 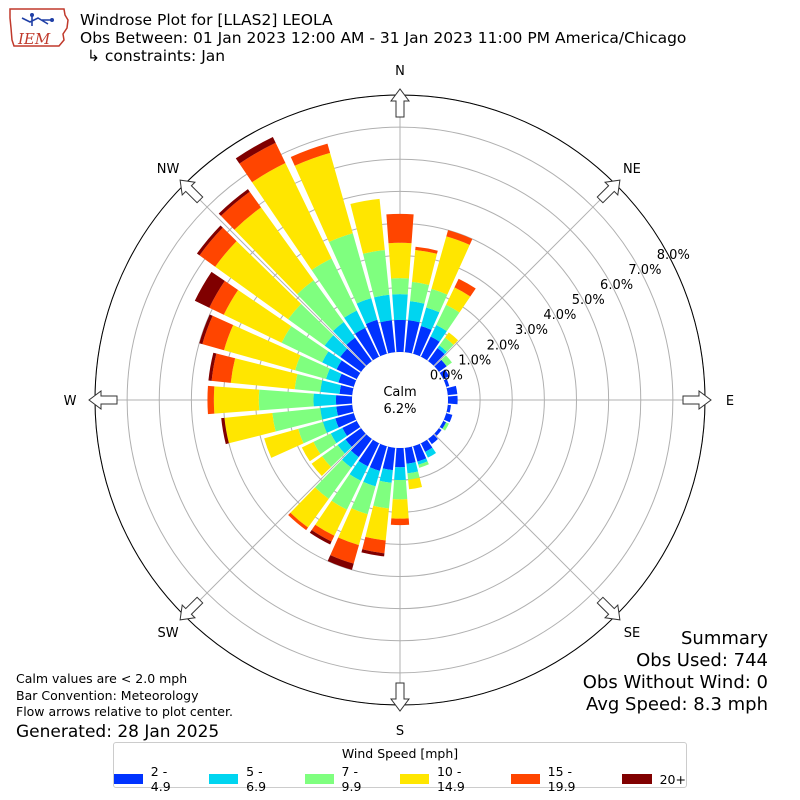 What do you see at coordinates (556, 779) in the screenshot?
I see `legend-item: 15 - 19.9` at bounding box center [556, 779].